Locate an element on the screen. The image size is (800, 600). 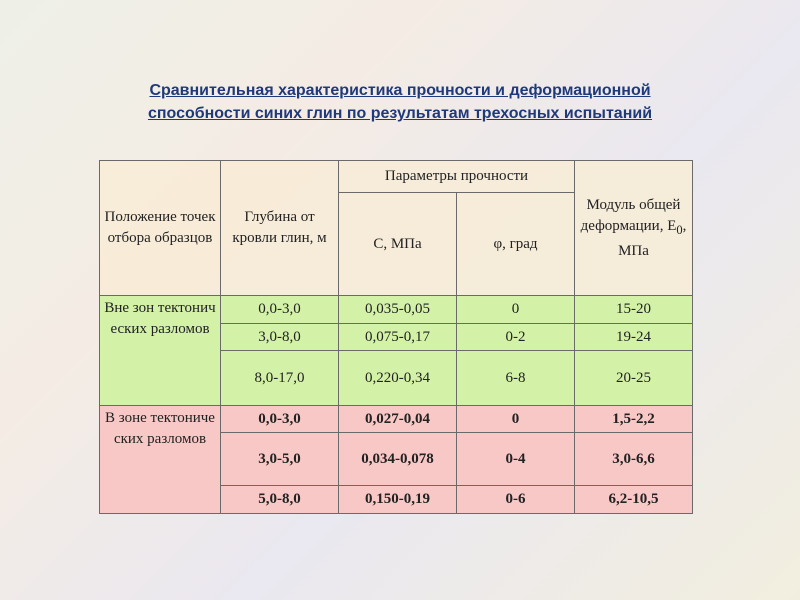
table-cell: 3,0-5,0 is located at coordinates (279, 459).